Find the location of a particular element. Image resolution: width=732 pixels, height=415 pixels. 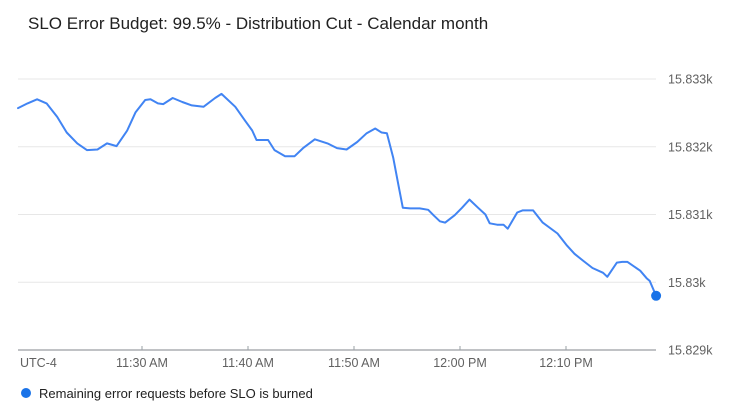

x-axis-tick-label: 12:00 PM is located at coordinates (460, 363).